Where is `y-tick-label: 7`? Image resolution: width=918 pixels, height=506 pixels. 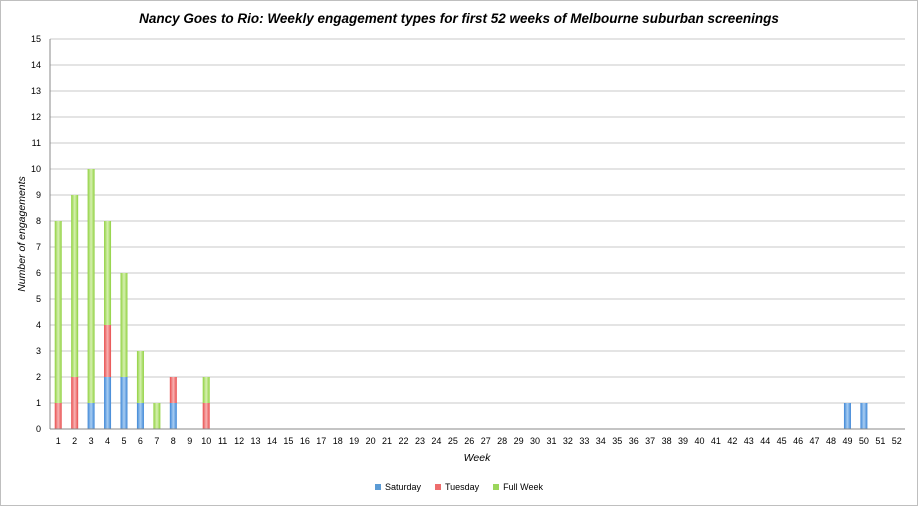 y-tick-label: 7 is located at coordinates (38, 247).